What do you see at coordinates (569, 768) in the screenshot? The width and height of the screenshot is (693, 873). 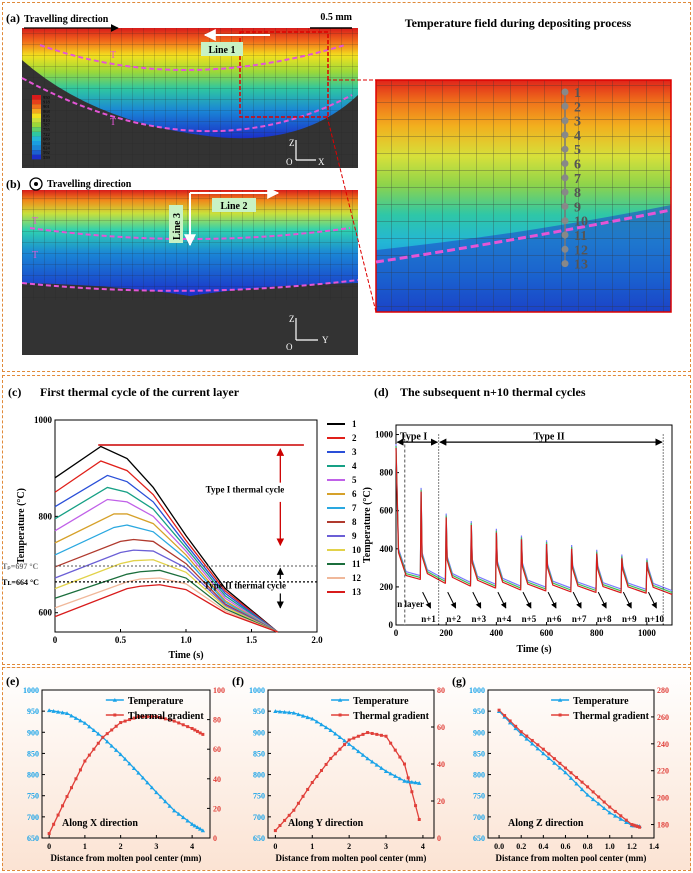 I see `temperature-line` at bounding box center [569, 768].